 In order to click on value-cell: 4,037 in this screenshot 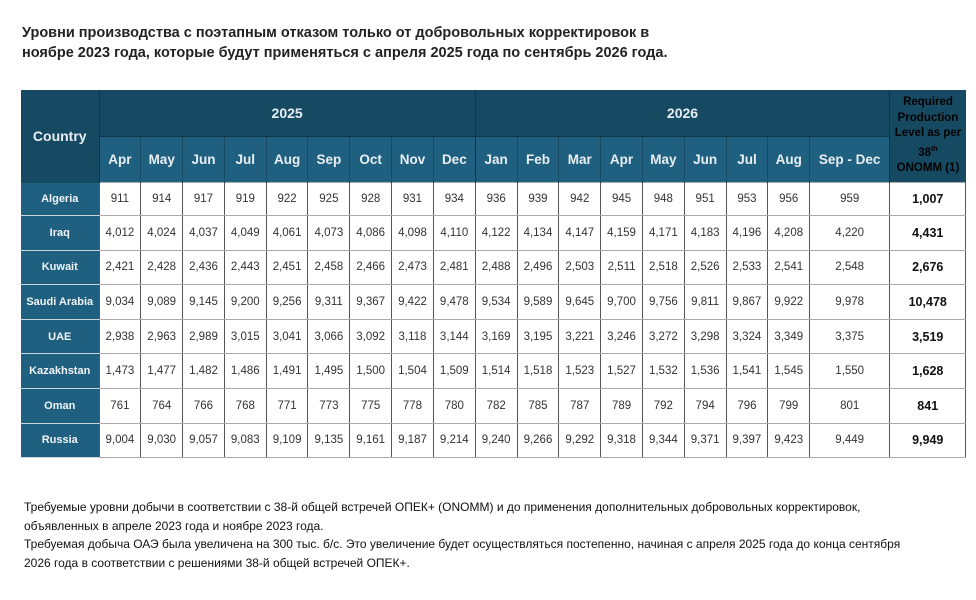, I will do `click(203, 233)`.